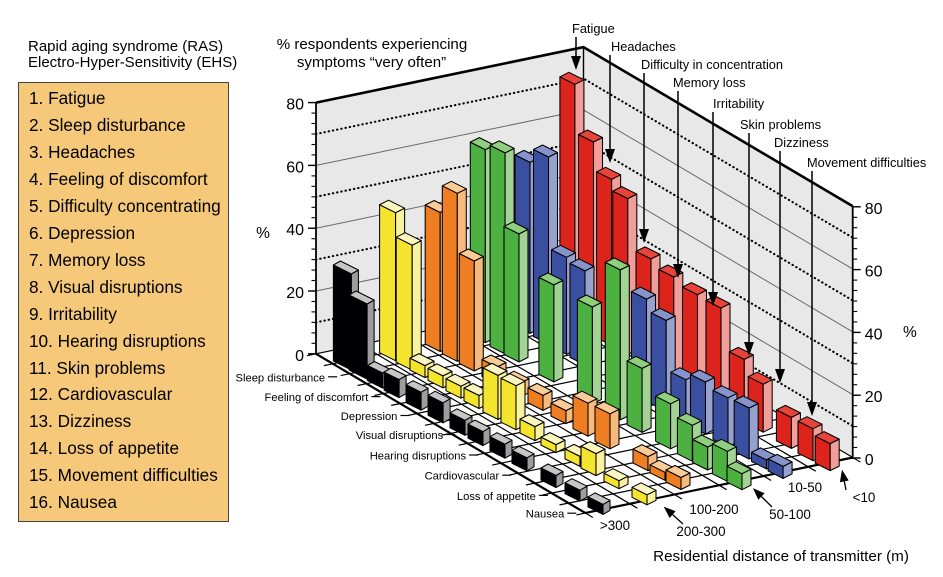  What do you see at coordinates (709, 82) in the screenshot?
I see `svg-text: Memory loss` at bounding box center [709, 82].